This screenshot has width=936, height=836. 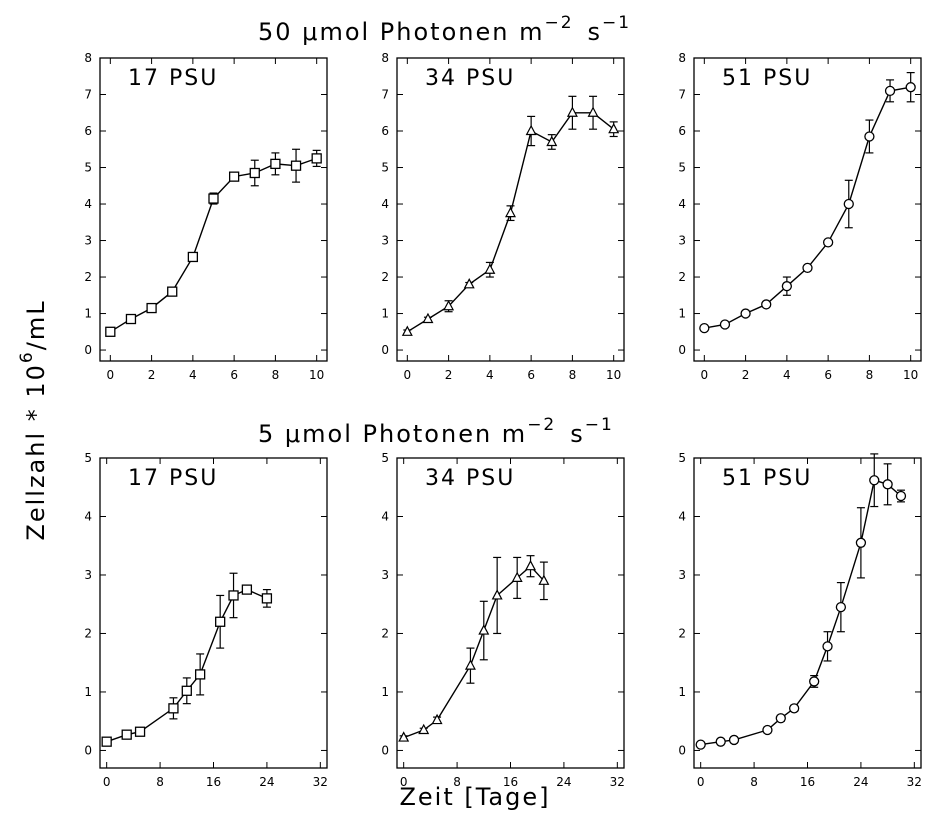 What do you see at coordinates (33, 419) in the screenshot?
I see `y-axis-label: Zellzahl * 106/mL` at bounding box center [33, 419].